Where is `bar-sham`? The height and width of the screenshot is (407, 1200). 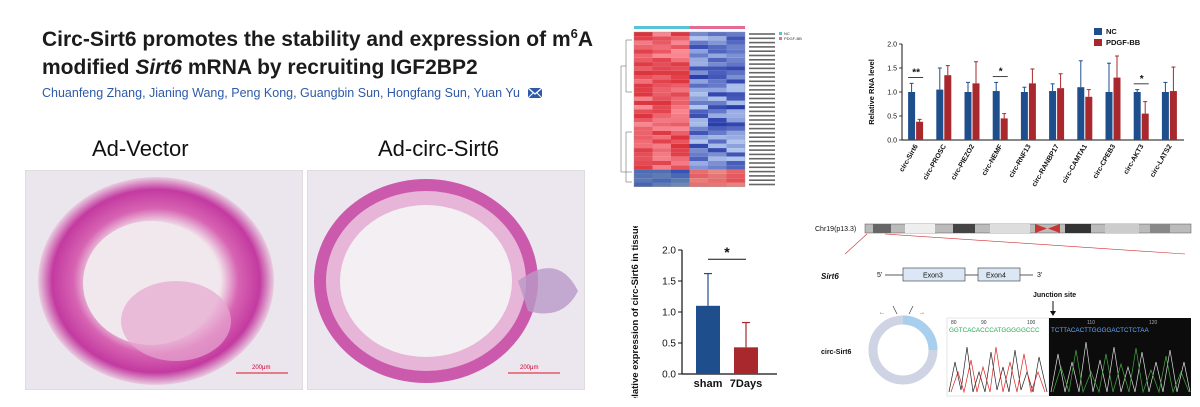
bar-sham is located at coordinates (708, 339).